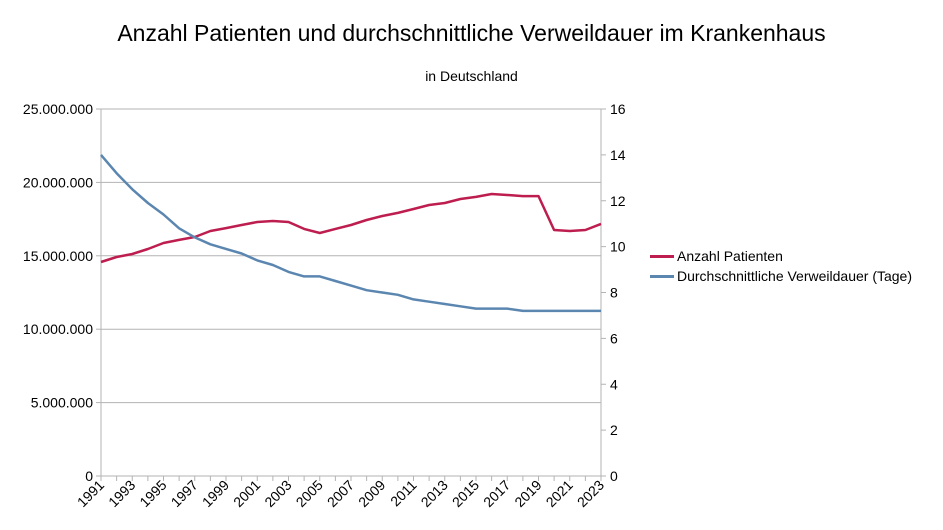  I want to click on legend-item-patients: Anzahl Patienten, so click(781, 256).